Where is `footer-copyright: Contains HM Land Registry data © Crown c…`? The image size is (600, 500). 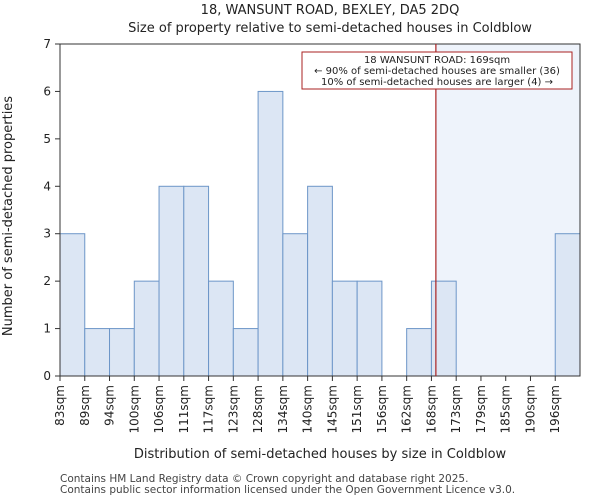
footer-copyright: Contains HM Land Registry data © Crown c… is located at coordinates (264, 479).